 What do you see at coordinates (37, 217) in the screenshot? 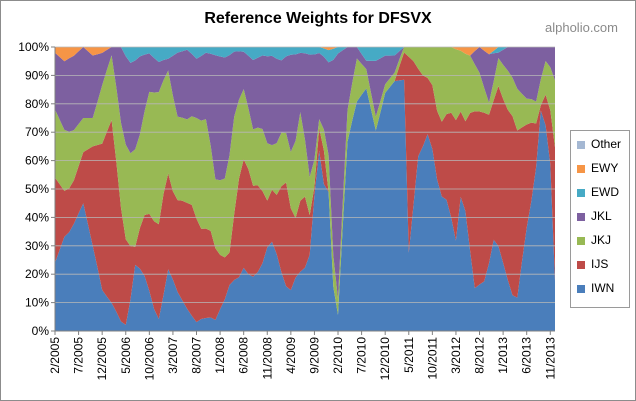
I see `y-tick-label: 40%` at bounding box center [37, 217].